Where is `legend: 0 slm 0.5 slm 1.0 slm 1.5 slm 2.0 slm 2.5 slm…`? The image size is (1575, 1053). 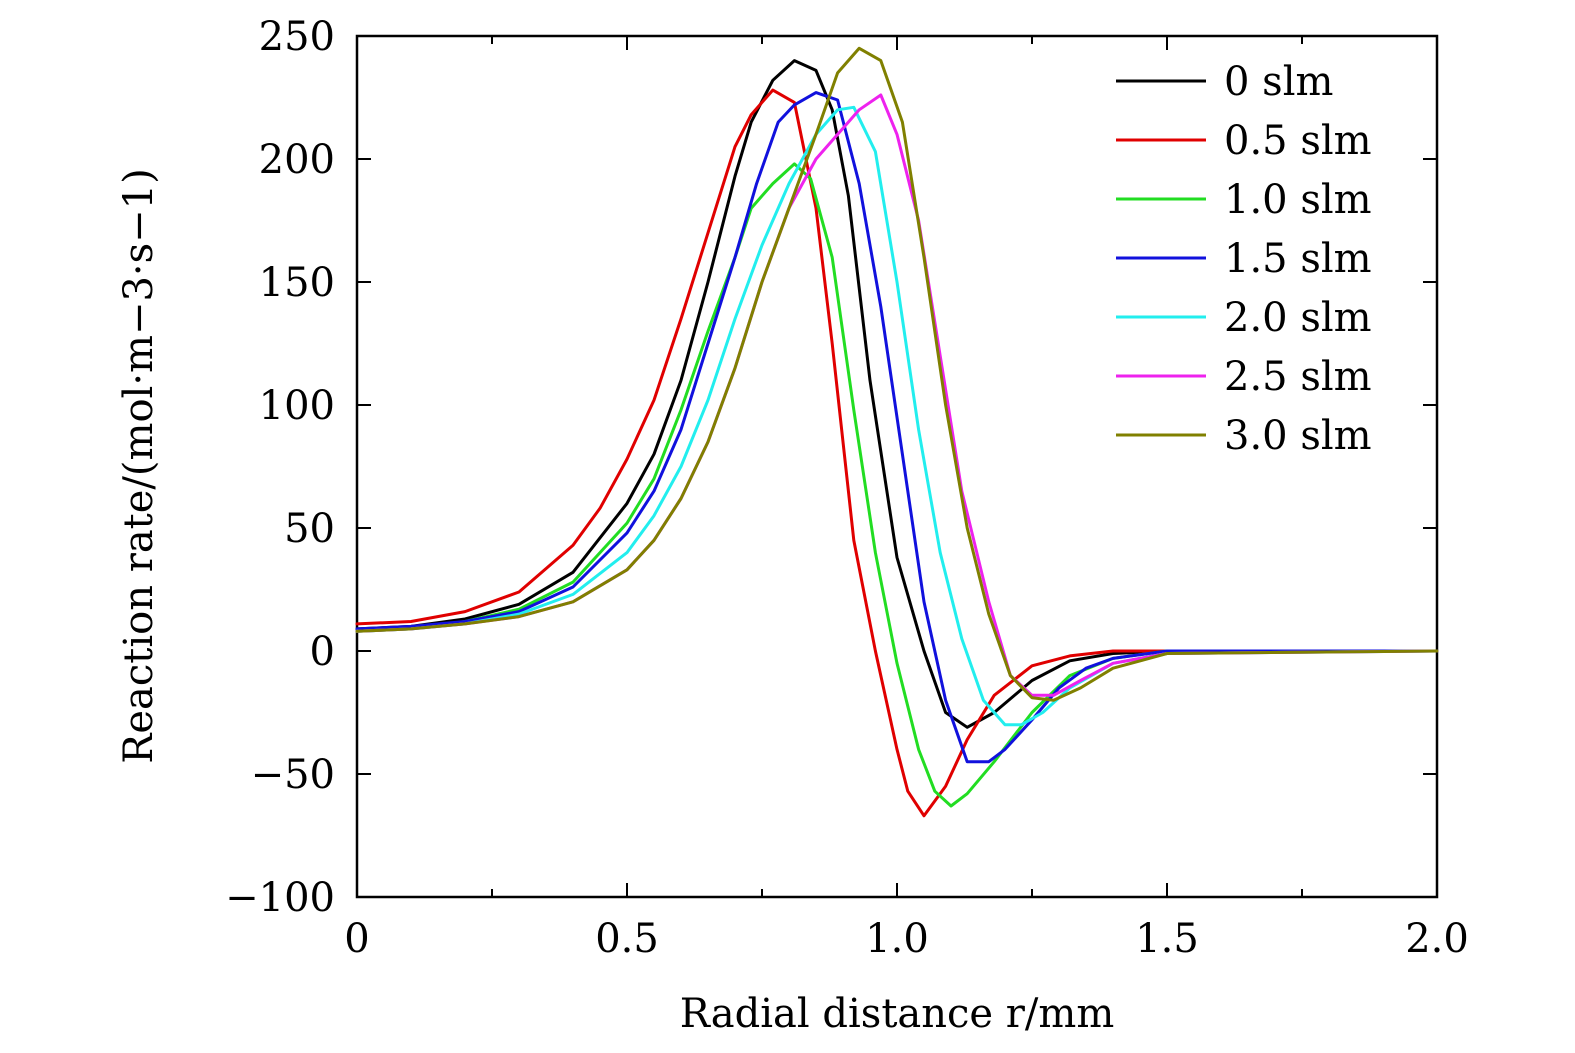 legend: 0 slm 0.5 slm 1.0 slm 1.5 slm 2.0 slm 2.5 slm… is located at coordinates (1244, 259).